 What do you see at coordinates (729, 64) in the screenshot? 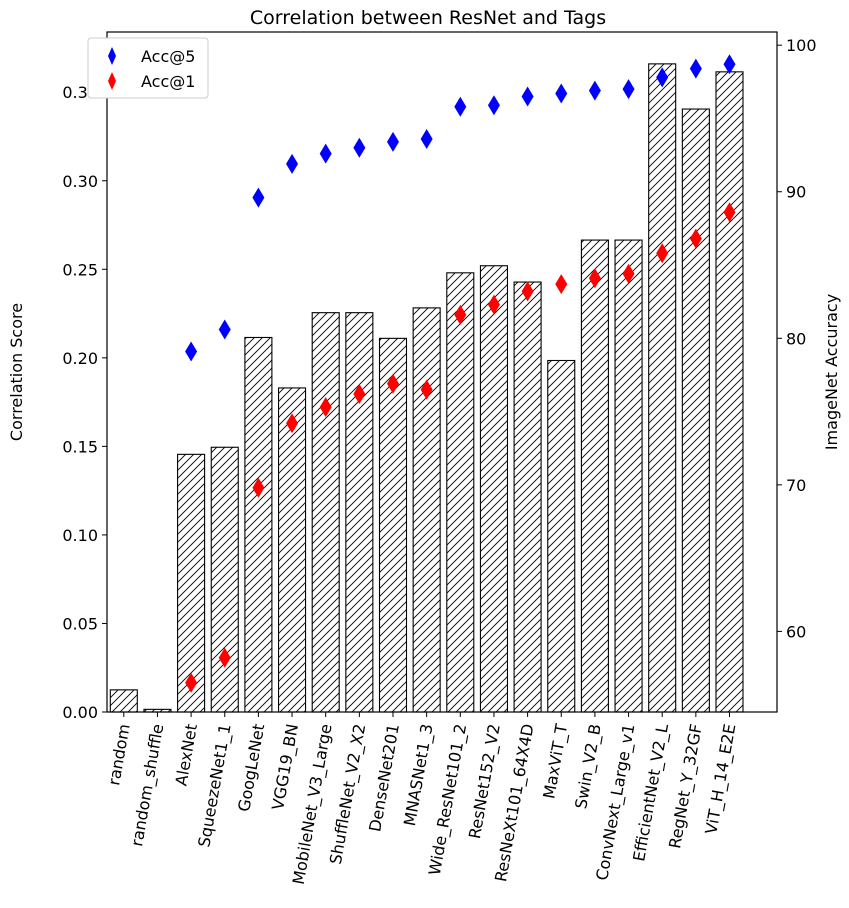
I see `marker-acc5-vit-h-14-e2e` at bounding box center [729, 64].